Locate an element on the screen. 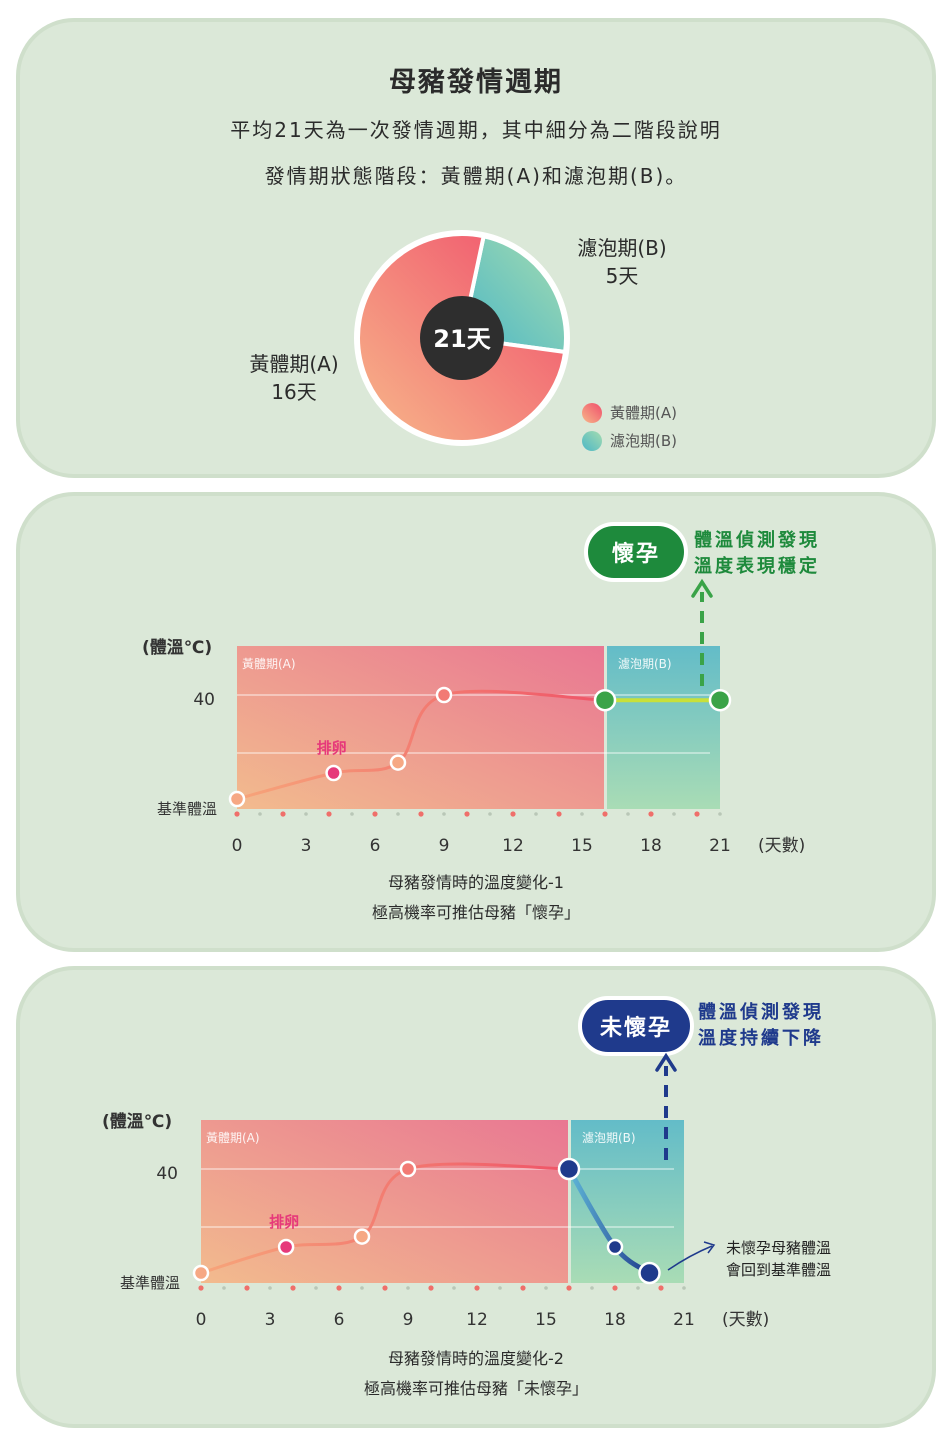  y-axis-label: (體溫℃) is located at coordinates (177, 647).